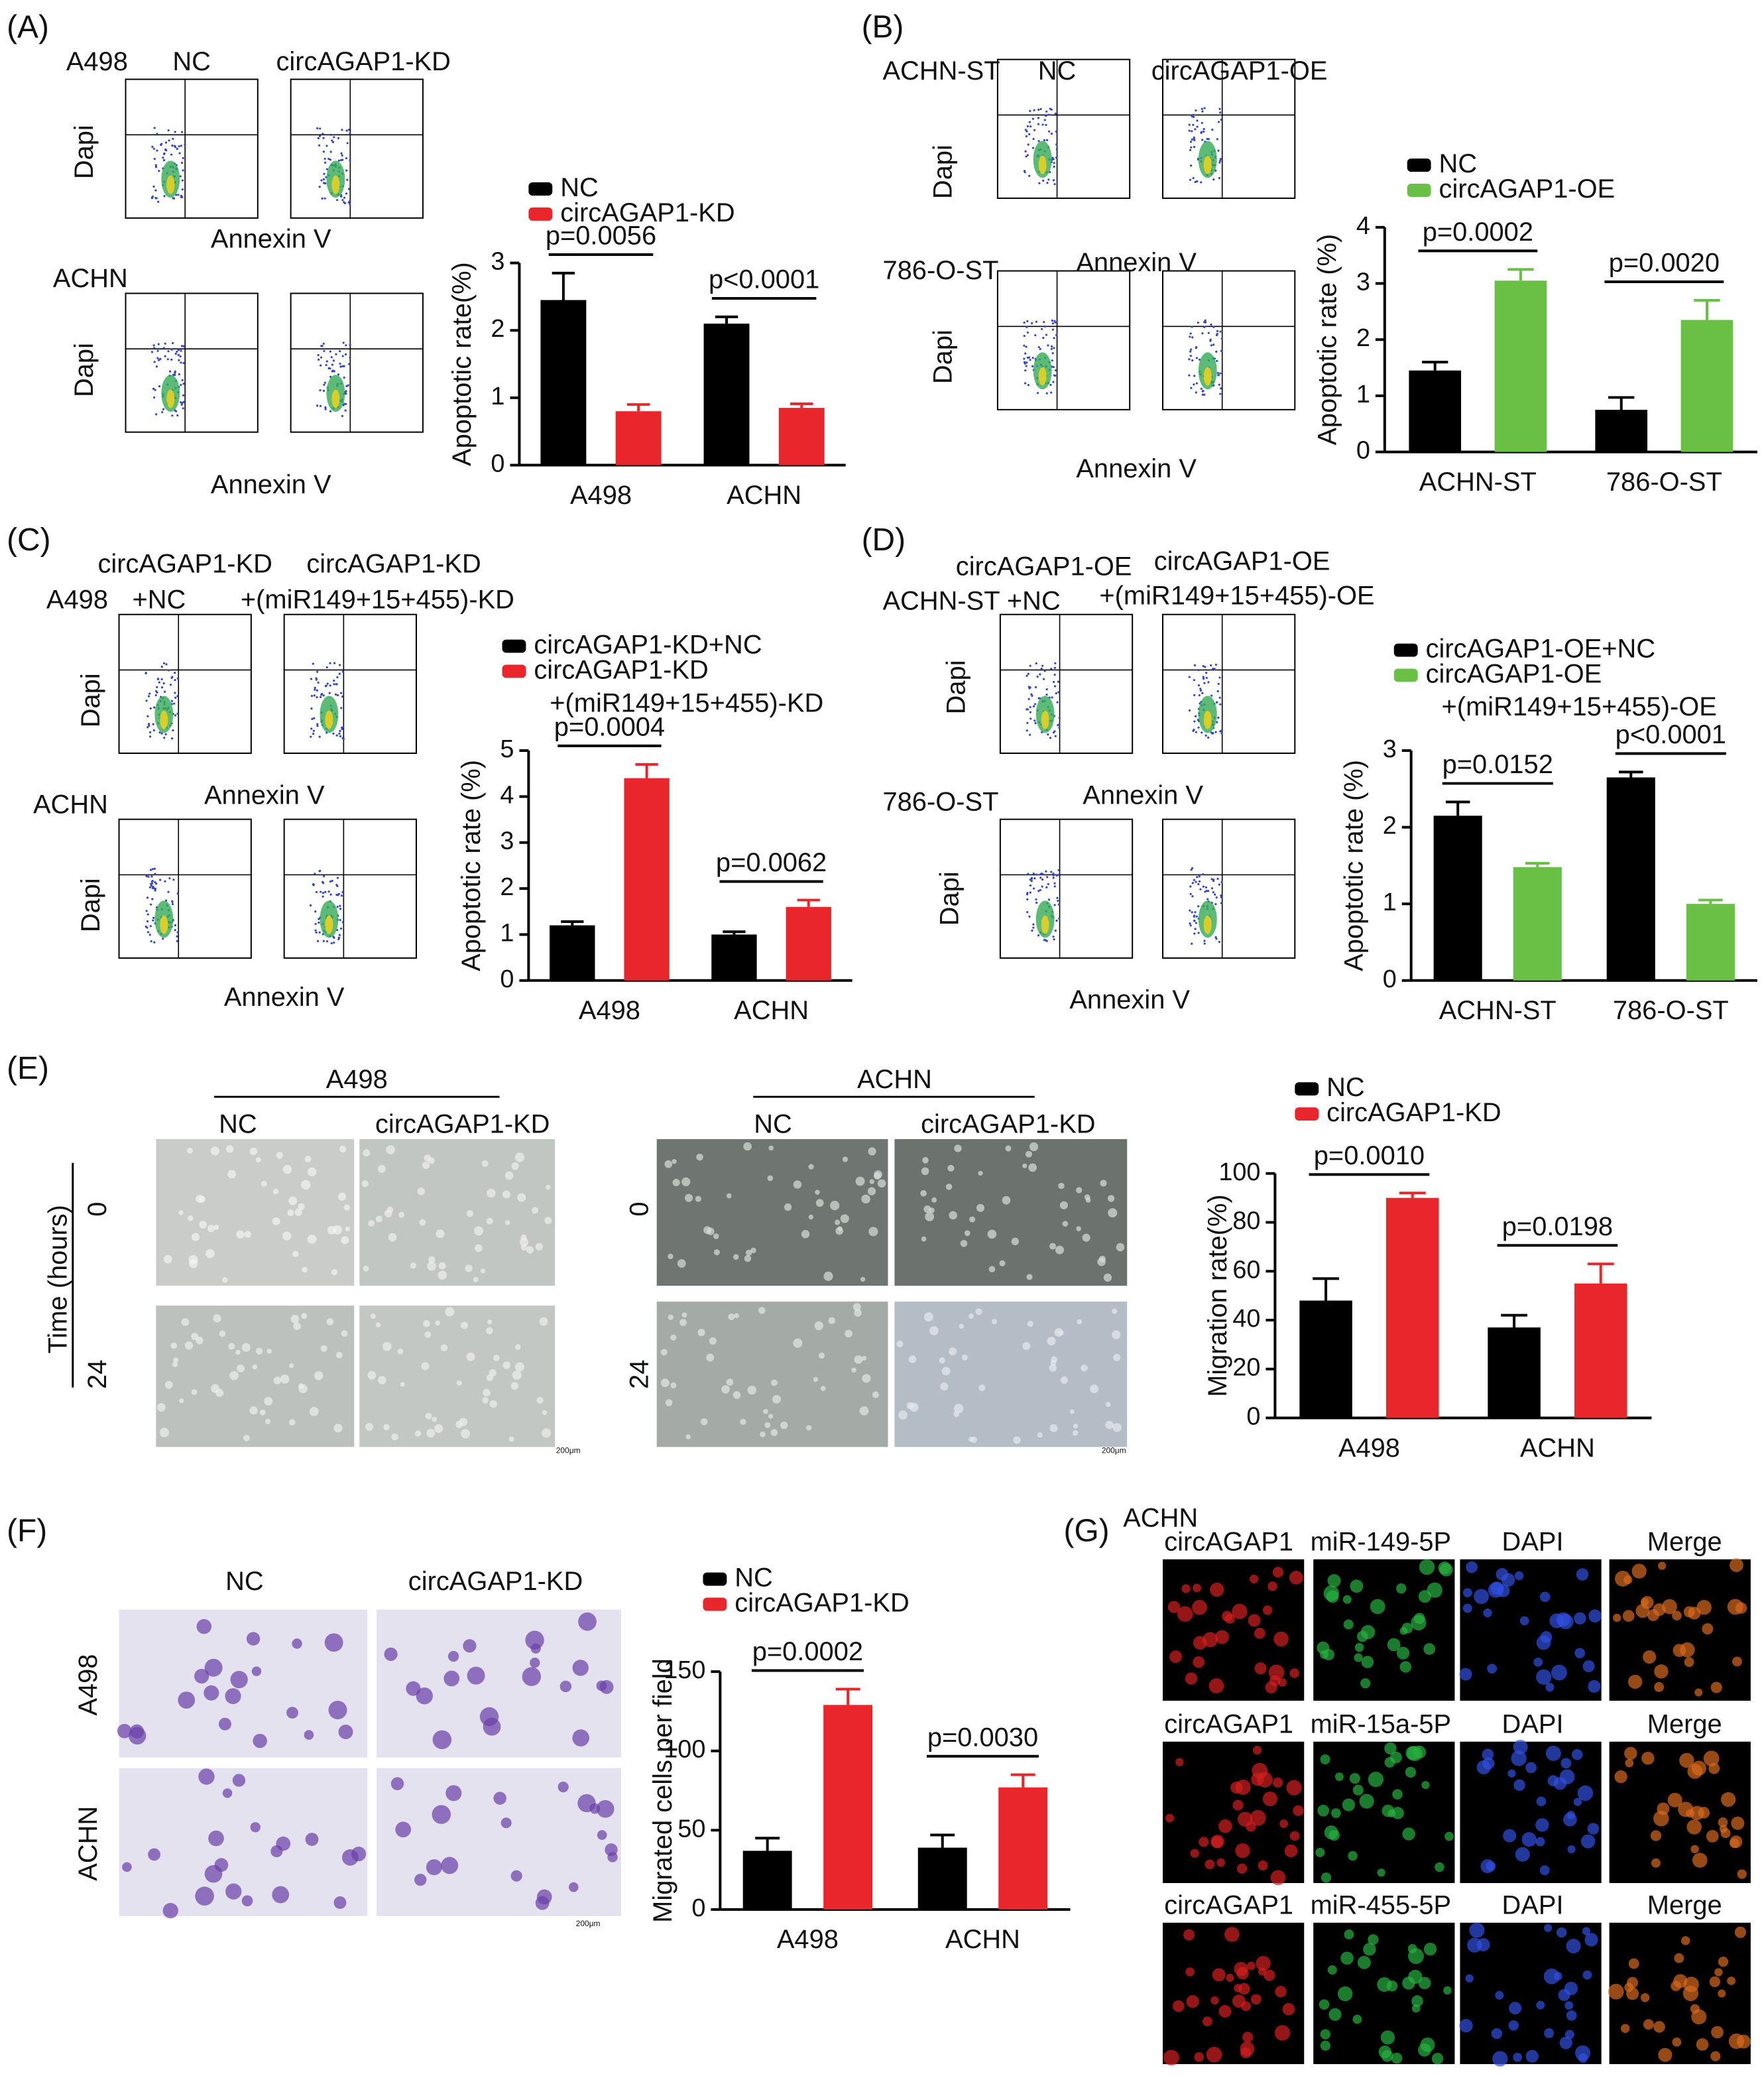 The height and width of the screenshot is (2076, 1764). I want to click on p-value: p=0.0056, so click(601, 236).